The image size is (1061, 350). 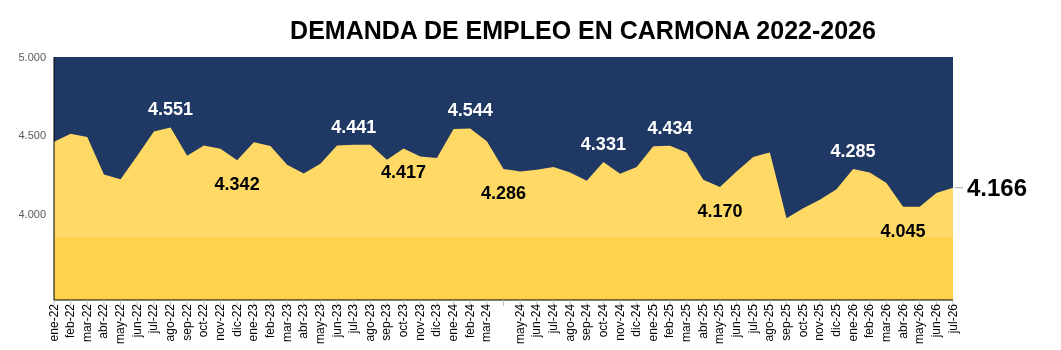 What do you see at coordinates (669, 321) in the screenshot?
I see `x-tick-label: feb-25` at bounding box center [669, 321].